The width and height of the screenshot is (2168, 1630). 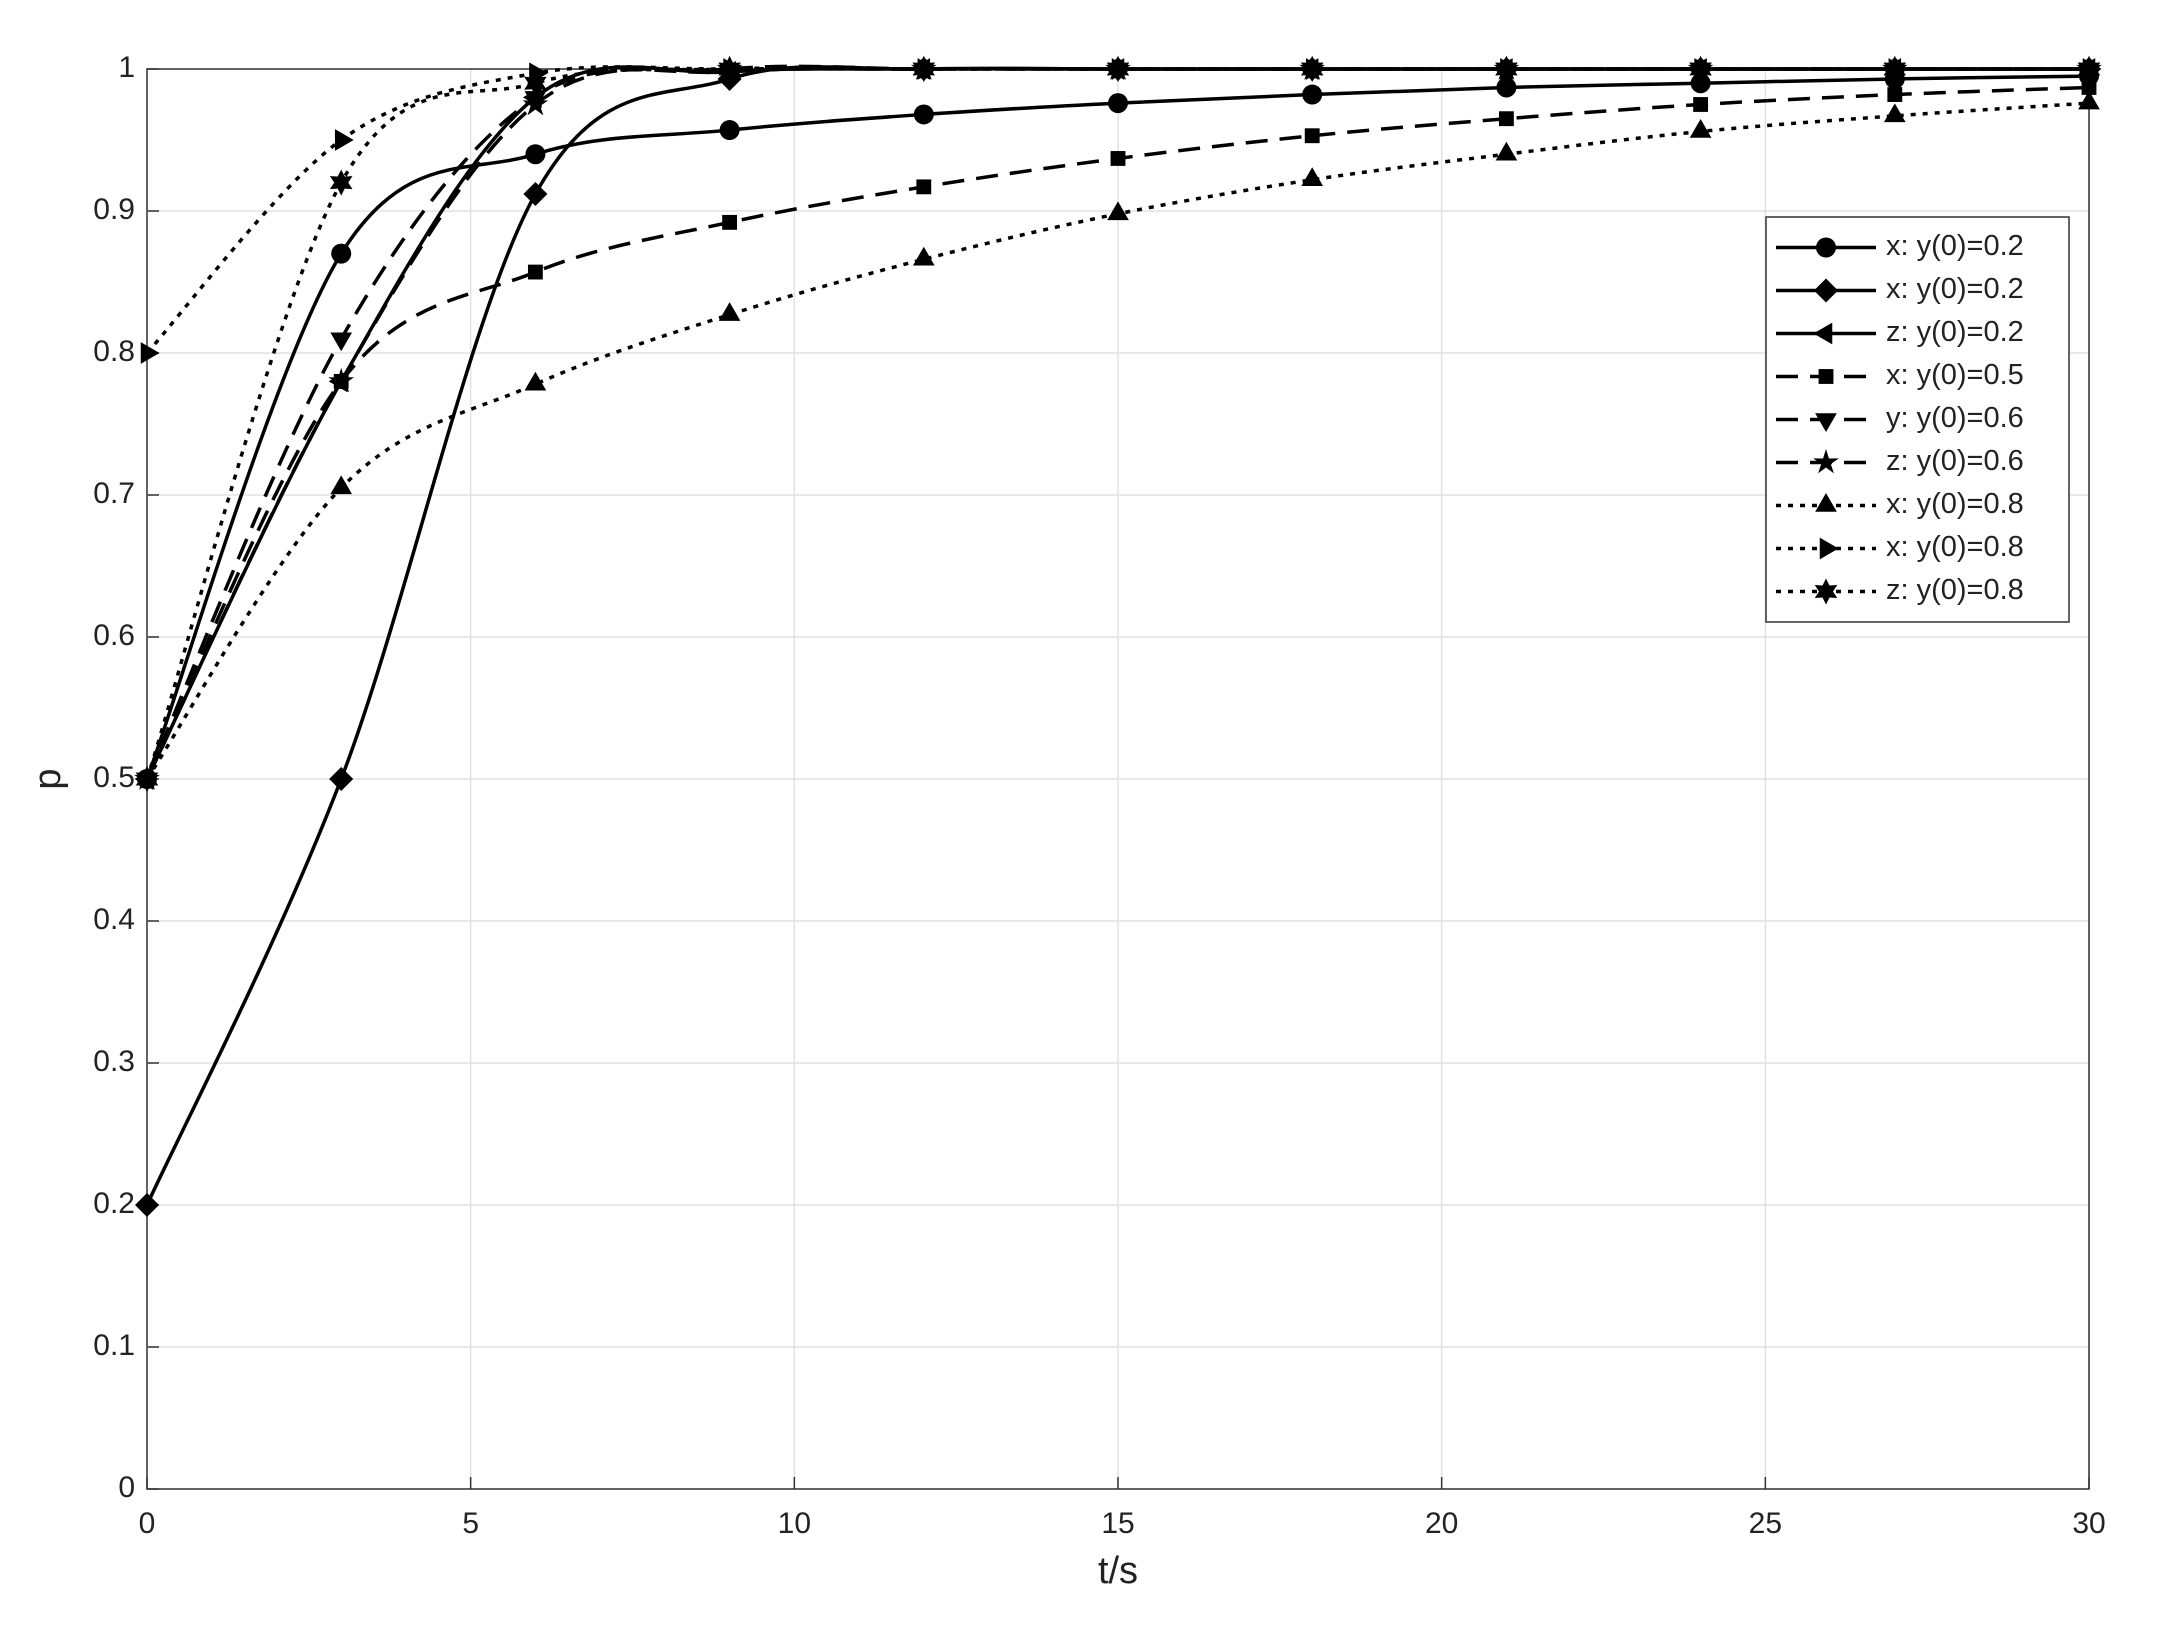 What do you see at coordinates (1441, 1523) in the screenshot?
I see `x-tick-label: 20` at bounding box center [1441, 1523].